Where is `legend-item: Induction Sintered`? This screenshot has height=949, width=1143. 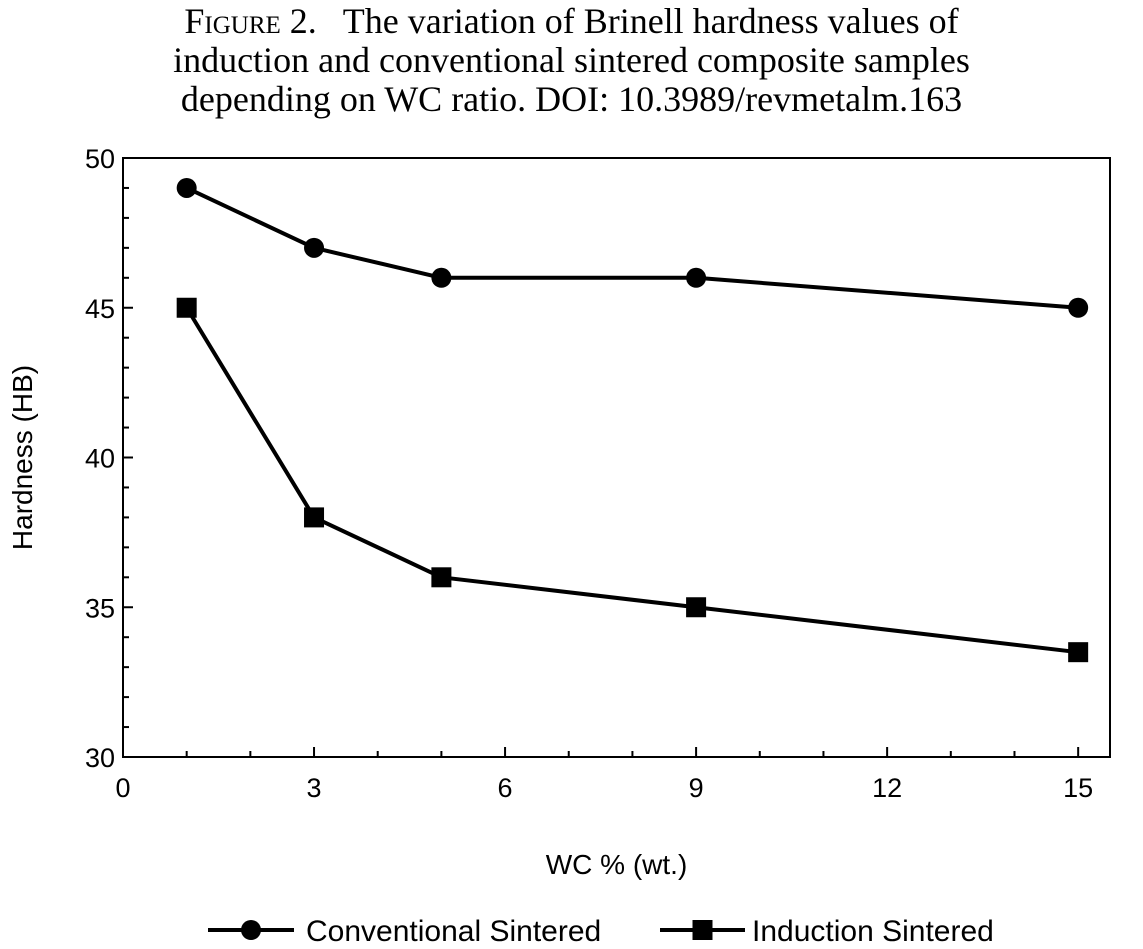 legend-item: Induction Sintered is located at coordinates (827, 931).